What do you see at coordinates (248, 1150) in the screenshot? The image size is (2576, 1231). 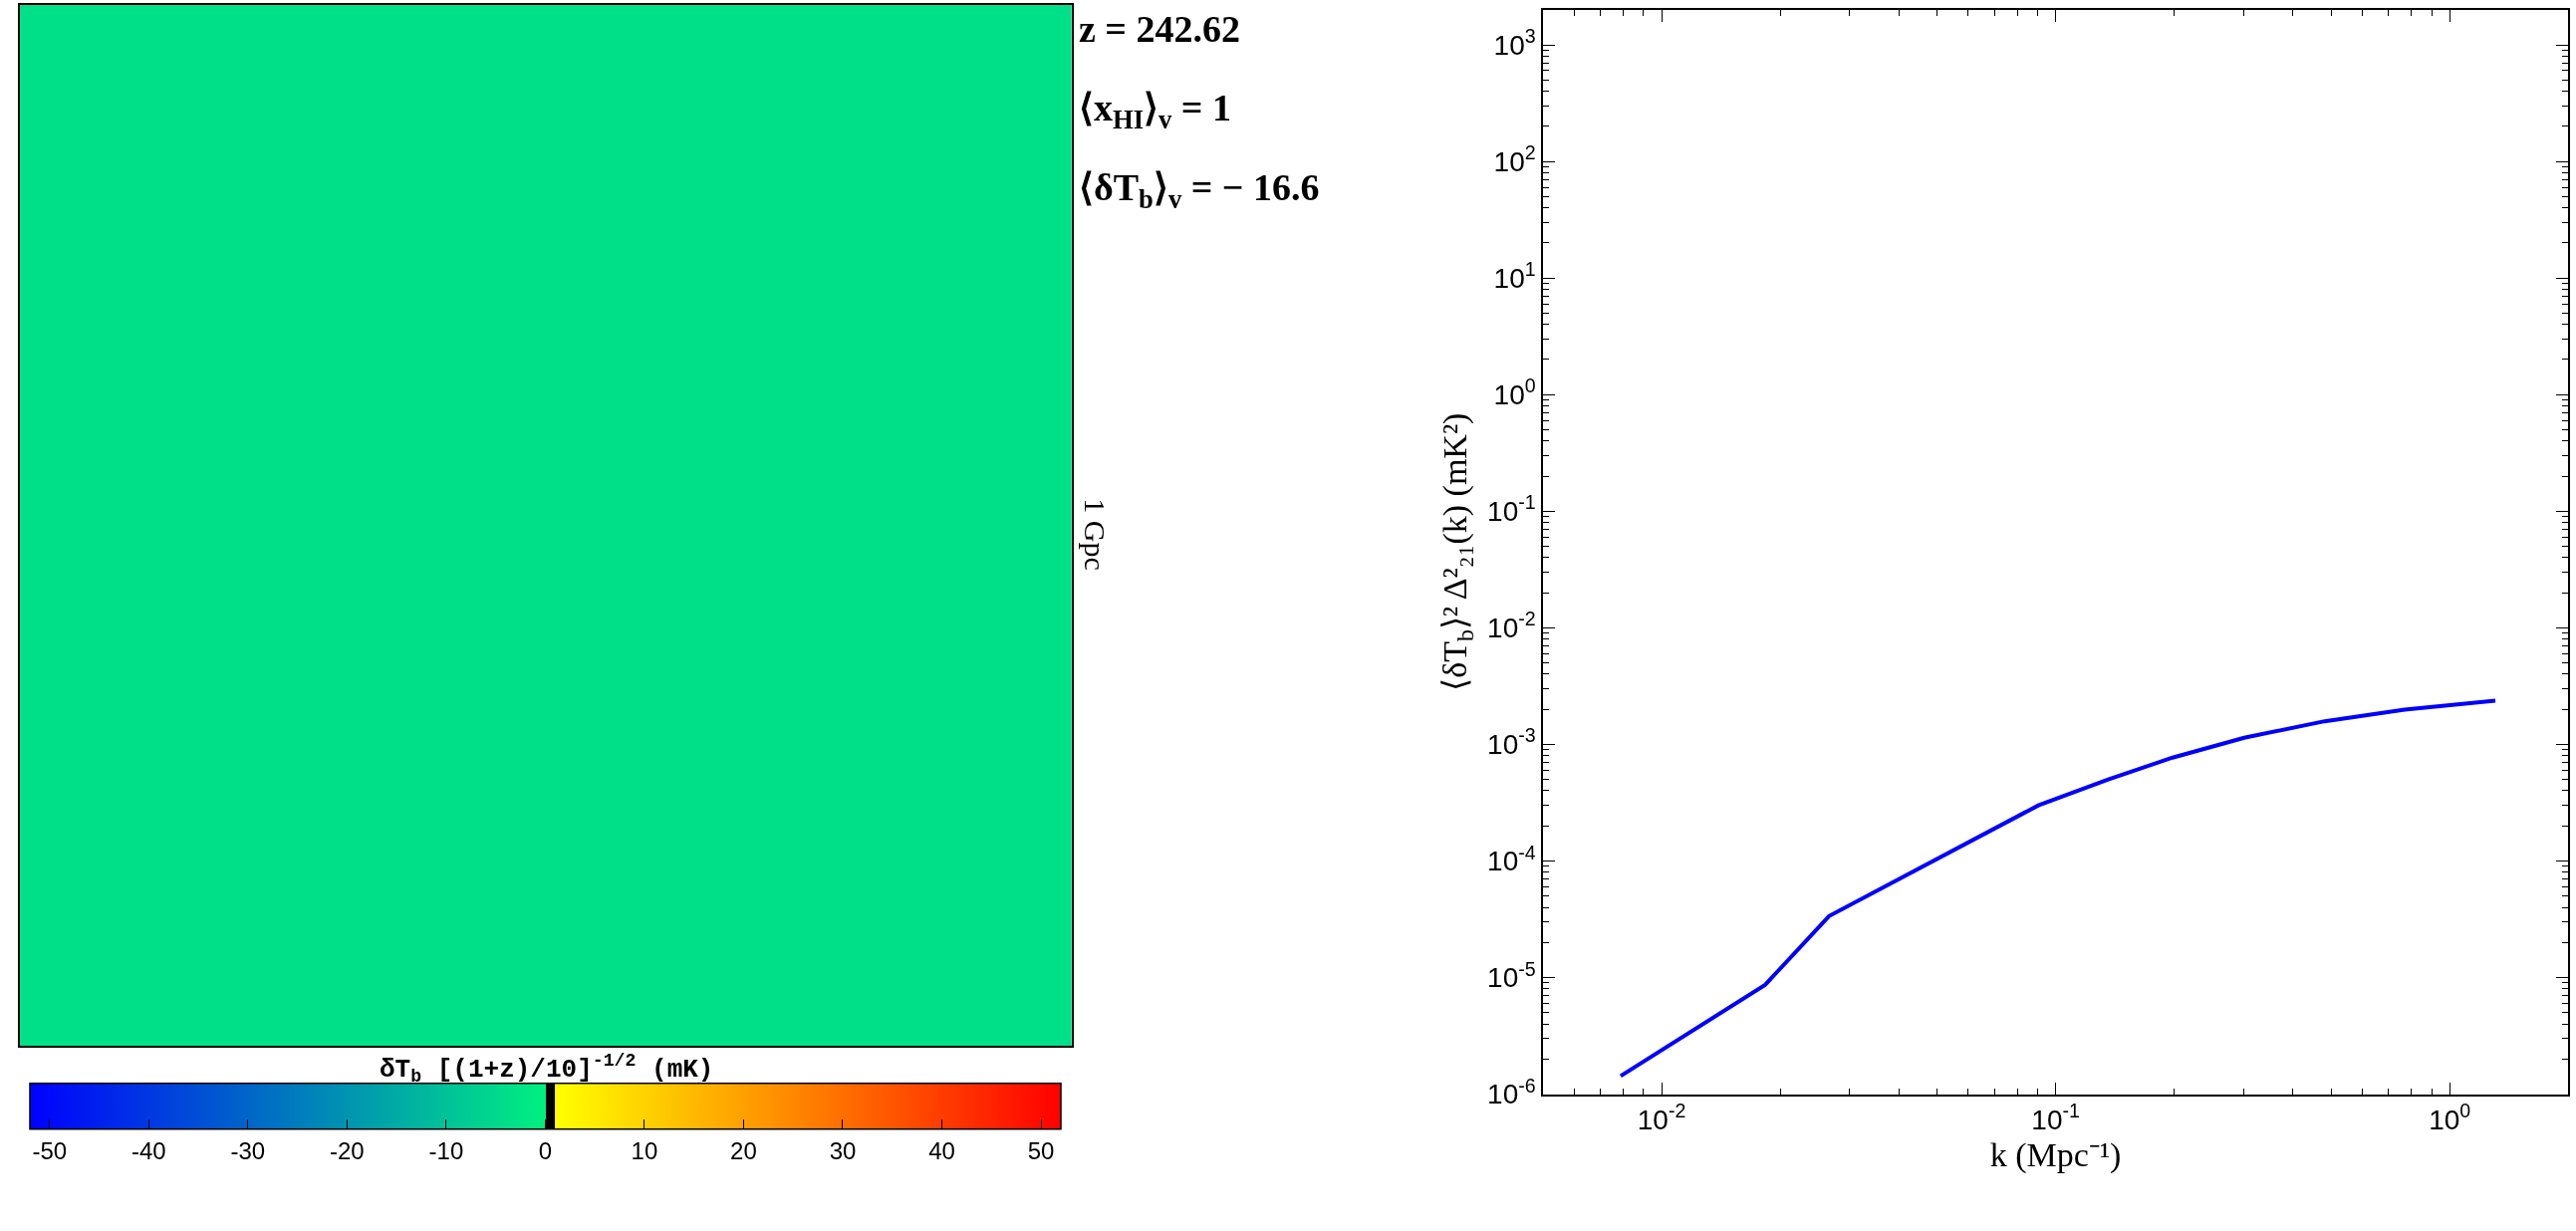 I see `color-bar-label: -30` at bounding box center [248, 1150].